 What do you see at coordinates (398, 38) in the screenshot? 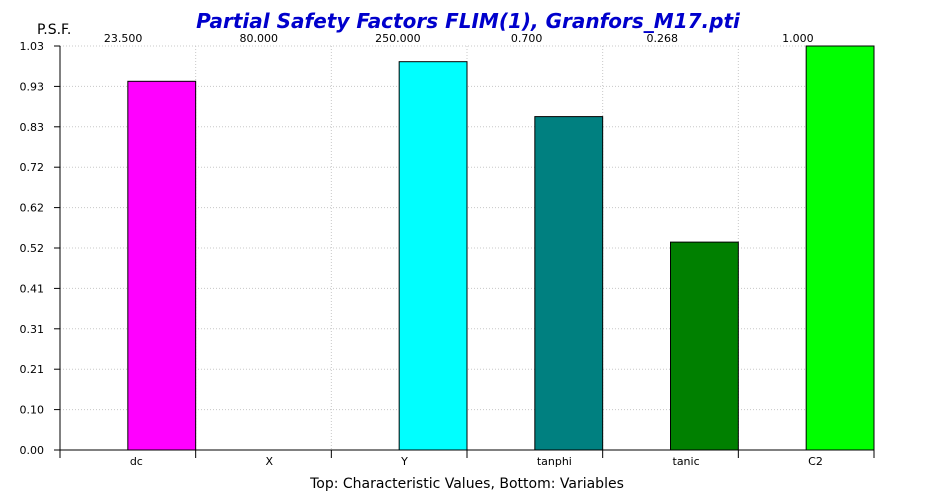
I see `top-characteristic-value: 250.000` at bounding box center [398, 38].